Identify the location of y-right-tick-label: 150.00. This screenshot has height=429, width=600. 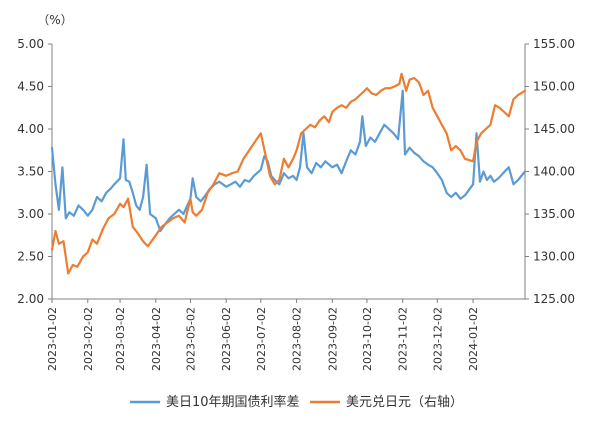
(554, 87).